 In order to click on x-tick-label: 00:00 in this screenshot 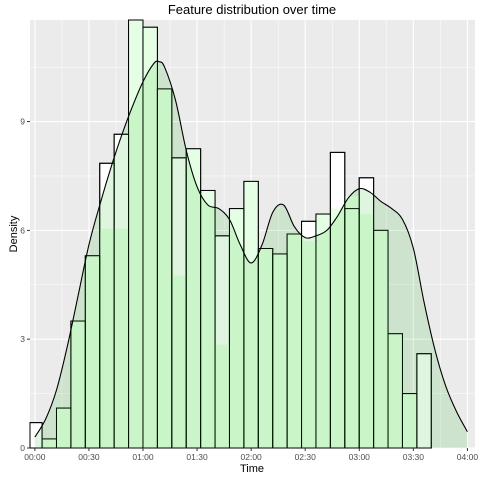, I will do `click(35, 457)`.